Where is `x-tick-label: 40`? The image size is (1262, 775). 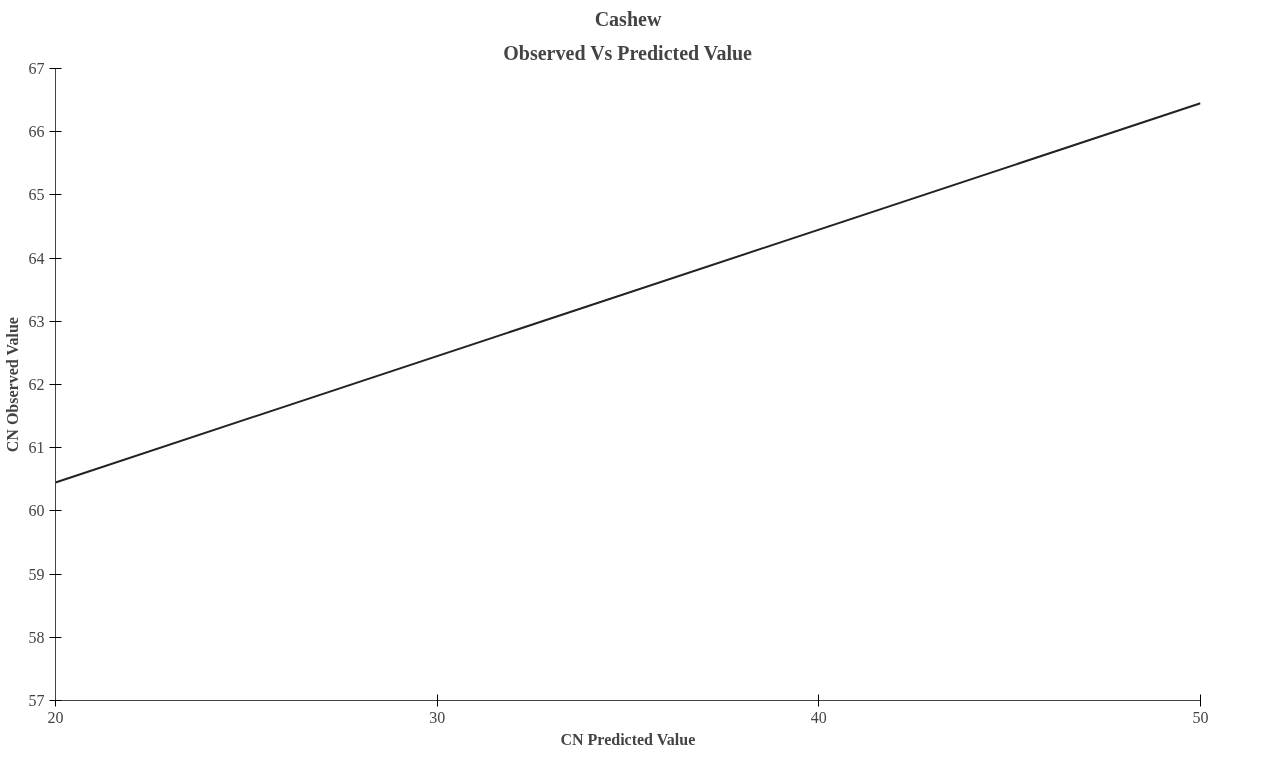 x-tick-label: 40 is located at coordinates (818, 717).